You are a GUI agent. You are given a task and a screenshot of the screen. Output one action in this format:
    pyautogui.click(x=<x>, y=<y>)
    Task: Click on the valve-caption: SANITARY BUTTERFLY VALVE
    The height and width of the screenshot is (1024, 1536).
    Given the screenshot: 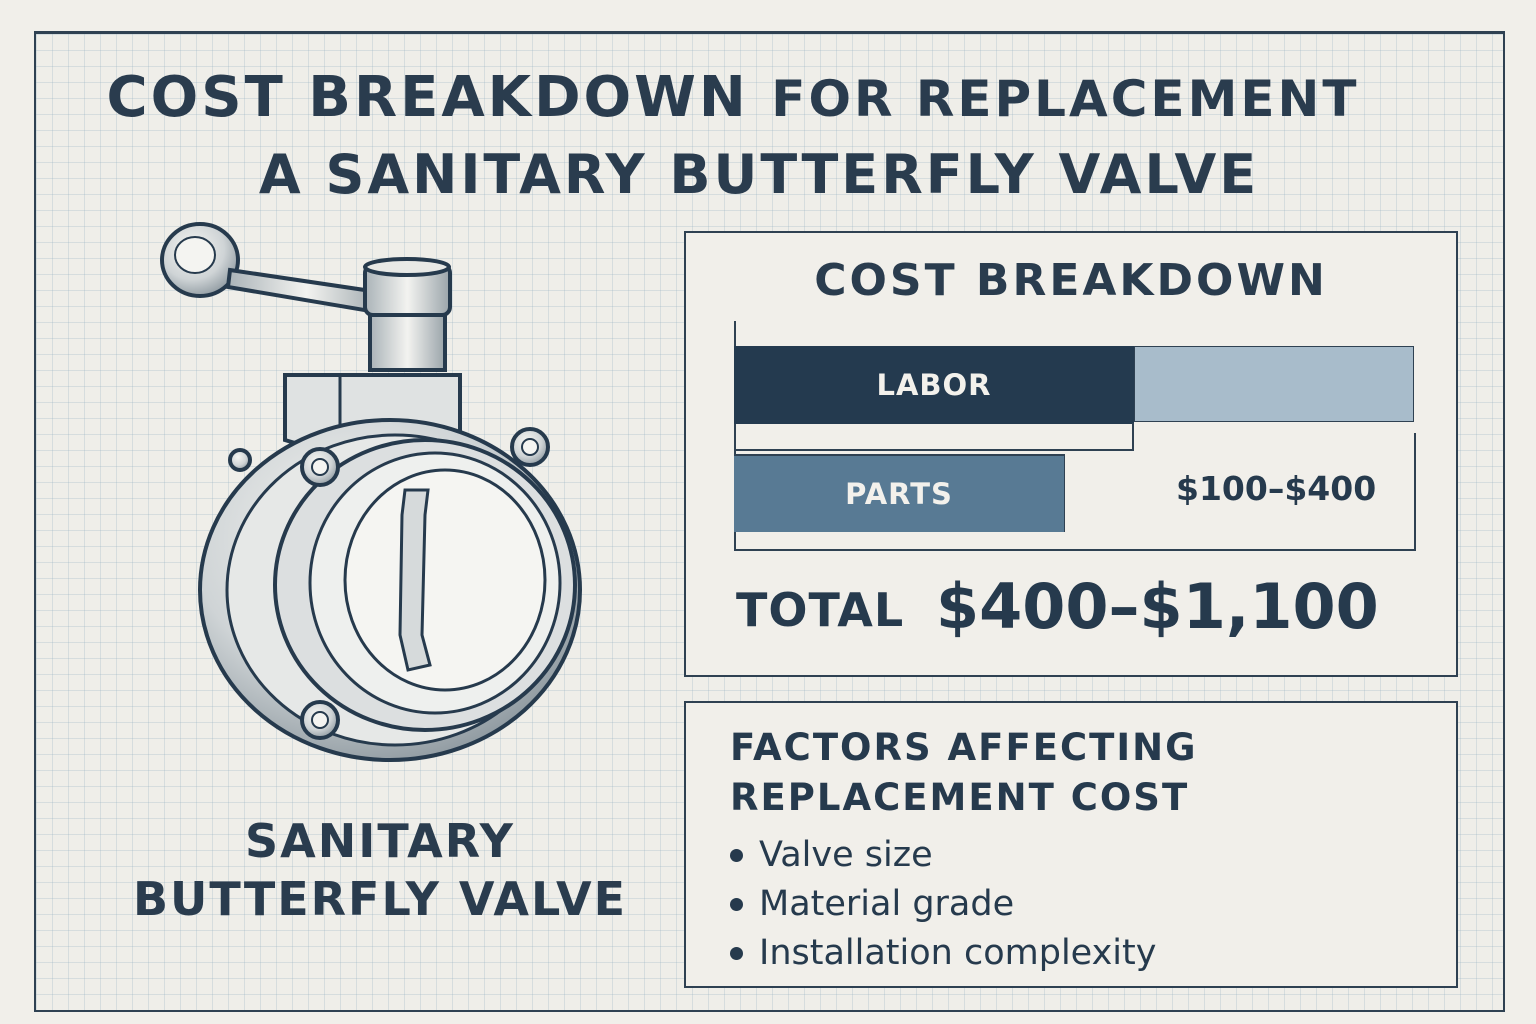 What is the action you would take?
    pyautogui.click(x=380, y=870)
    